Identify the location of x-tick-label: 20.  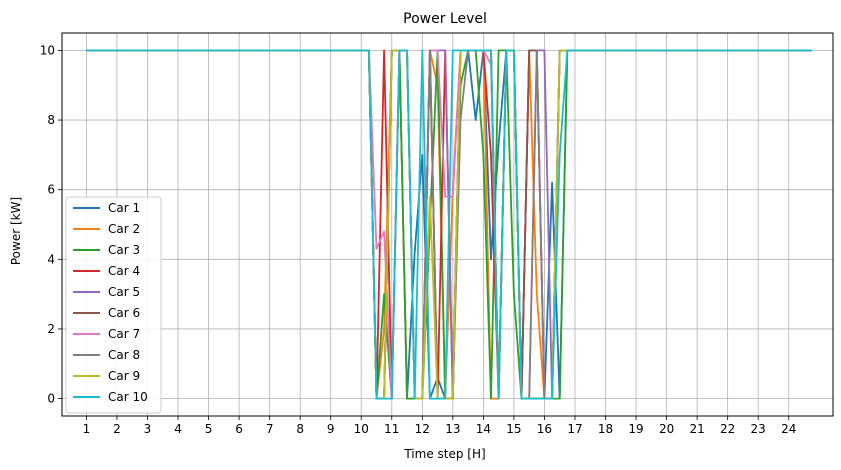
(666, 429).